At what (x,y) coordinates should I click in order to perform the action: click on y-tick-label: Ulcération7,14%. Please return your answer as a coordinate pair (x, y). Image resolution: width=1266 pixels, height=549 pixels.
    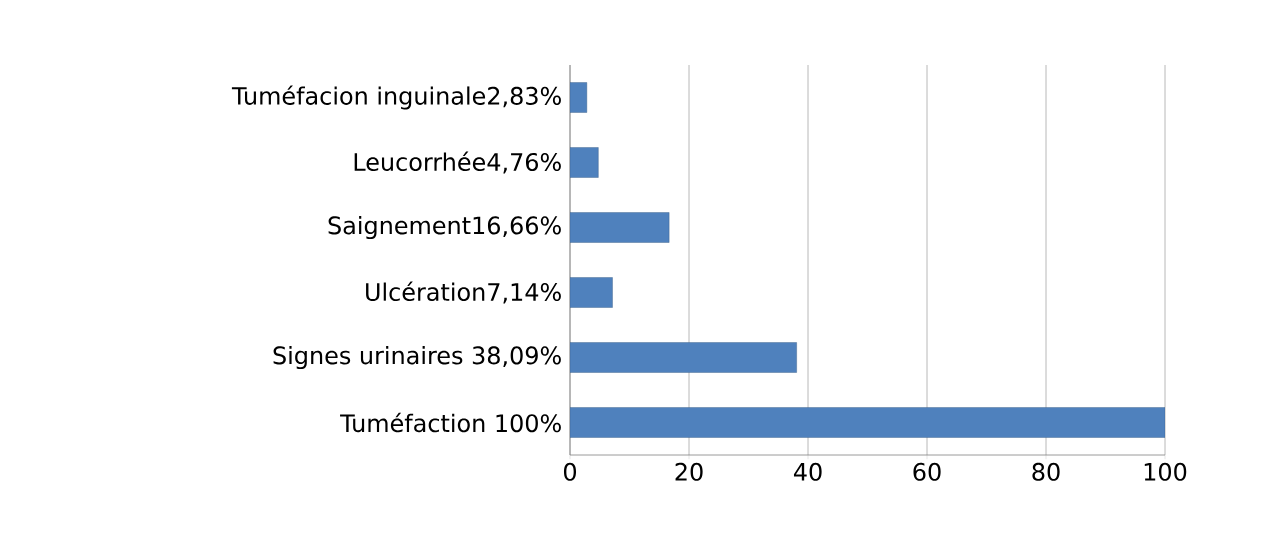
    Looking at the image, I should click on (463, 292).